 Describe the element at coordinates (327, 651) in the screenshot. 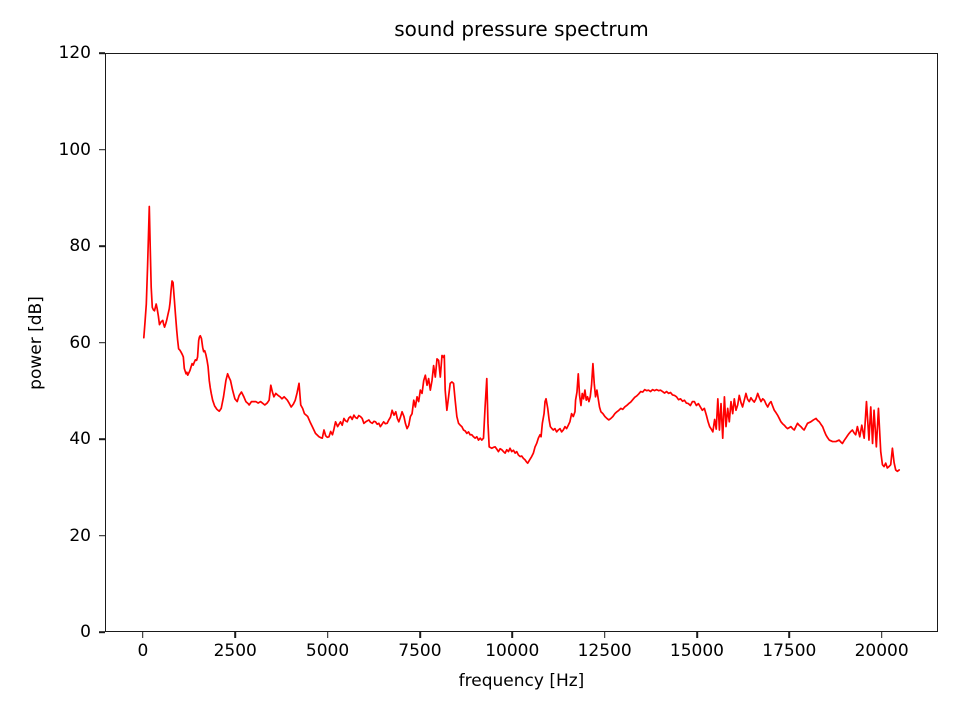

I see `x-tick-label: 5000` at that location.